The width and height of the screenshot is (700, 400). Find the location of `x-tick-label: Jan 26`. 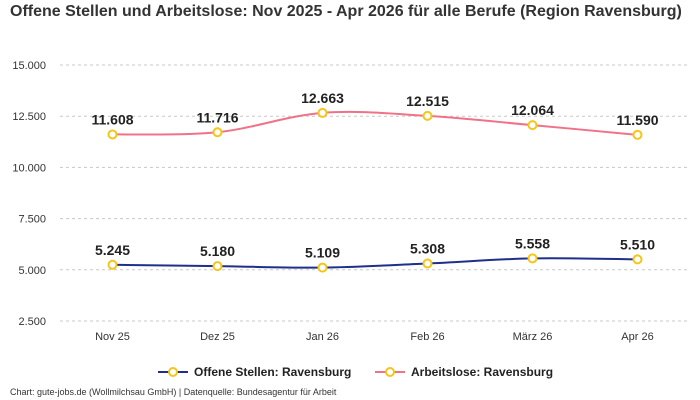

x-tick-label: Jan 26 is located at coordinates (322, 337).